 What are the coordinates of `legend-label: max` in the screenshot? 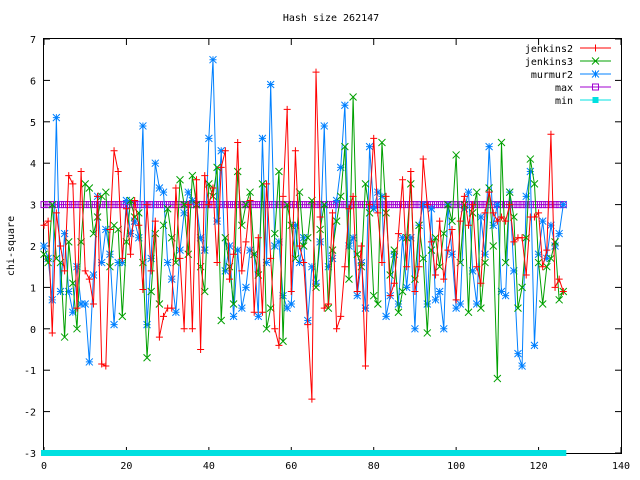 It's located at (564, 88).